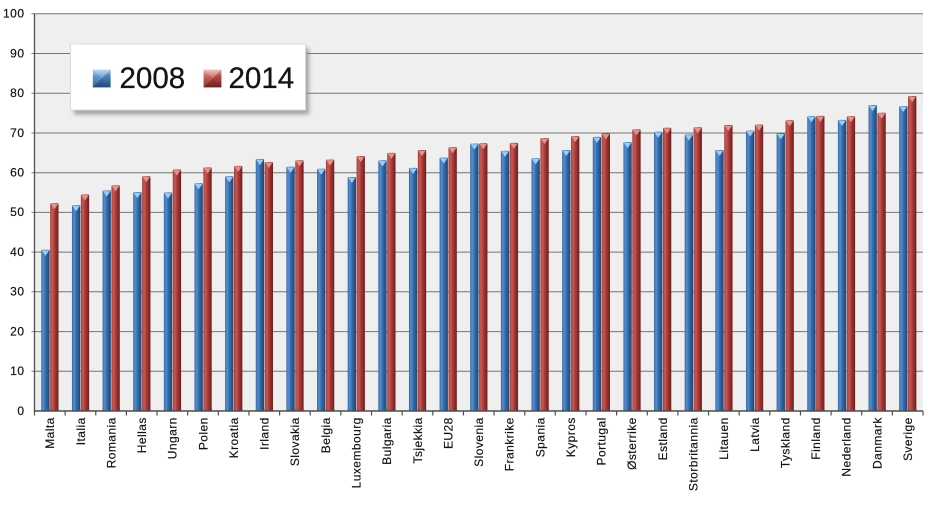 The width and height of the screenshot is (939, 507). I want to click on svg-text: 50, so click(17, 212).